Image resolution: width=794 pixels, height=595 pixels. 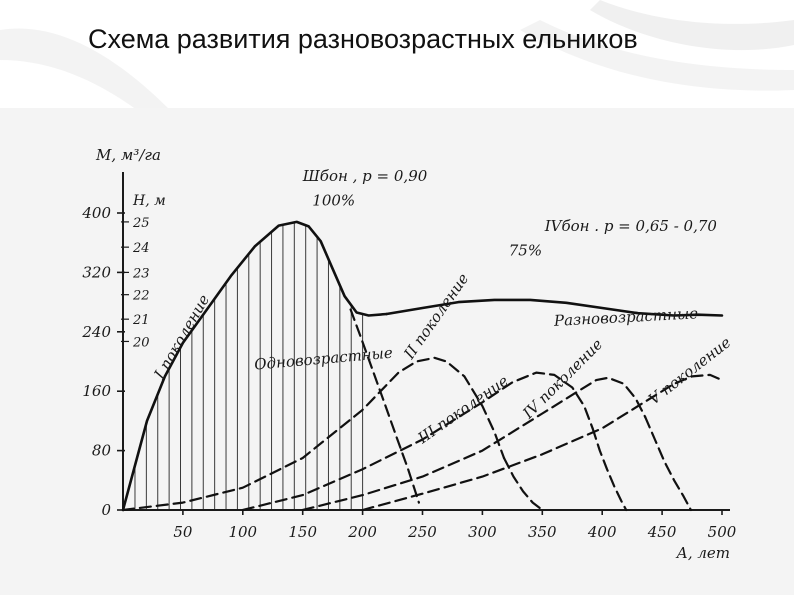 What do you see at coordinates (242, 532) in the screenshot?
I see `x-tick-label: 100` at bounding box center [242, 532].